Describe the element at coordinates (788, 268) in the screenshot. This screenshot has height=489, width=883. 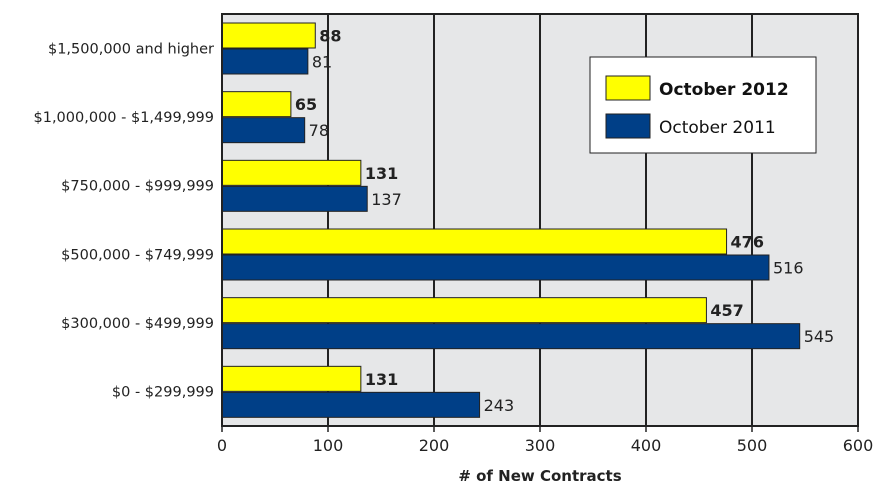
I see `data-label: 516` at that location.